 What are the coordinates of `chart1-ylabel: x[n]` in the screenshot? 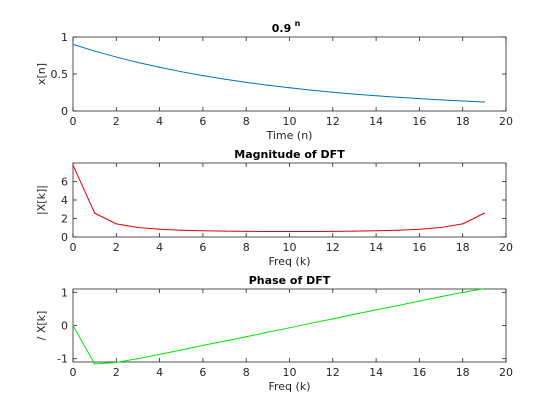 It's located at (41, 74).